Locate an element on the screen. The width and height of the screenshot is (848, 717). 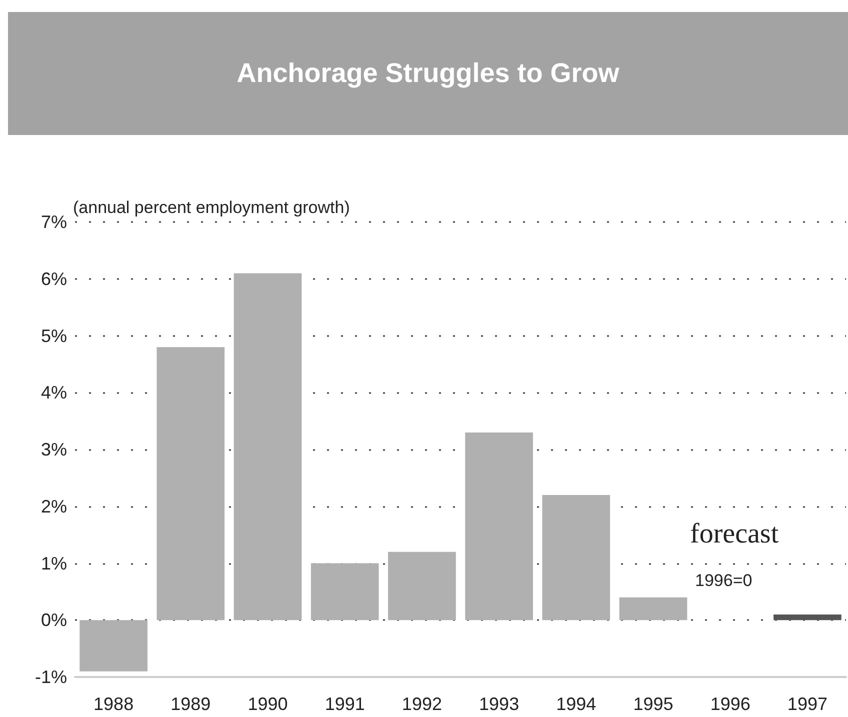
y-tick-label: 1% is located at coordinates (53, 563).